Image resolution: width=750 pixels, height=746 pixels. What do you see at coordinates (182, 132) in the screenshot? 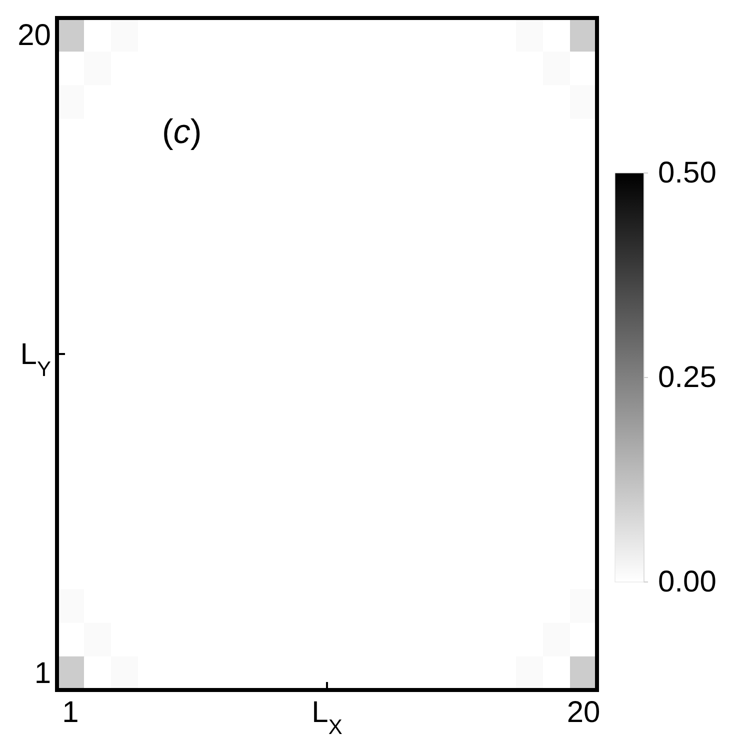
I see `annotation: (c)` at bounding box center [182, 132].